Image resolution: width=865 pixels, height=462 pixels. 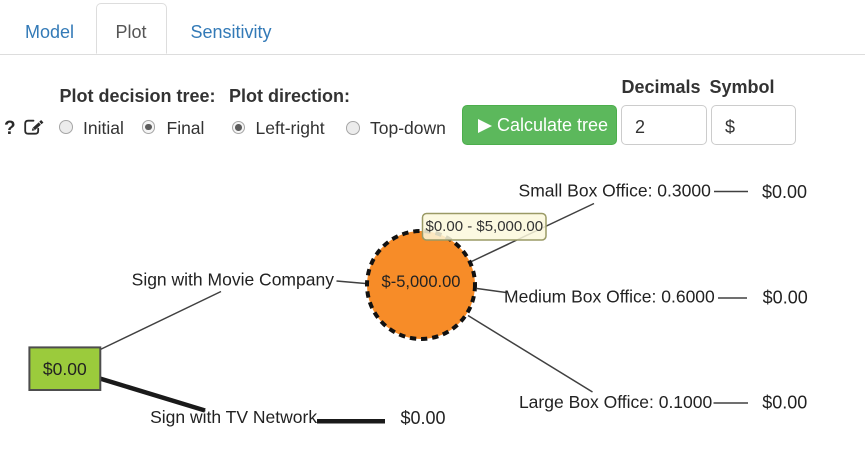 I want to click on svg-text: Medium Box Office: 0.6000, so click(x=609, y=297).